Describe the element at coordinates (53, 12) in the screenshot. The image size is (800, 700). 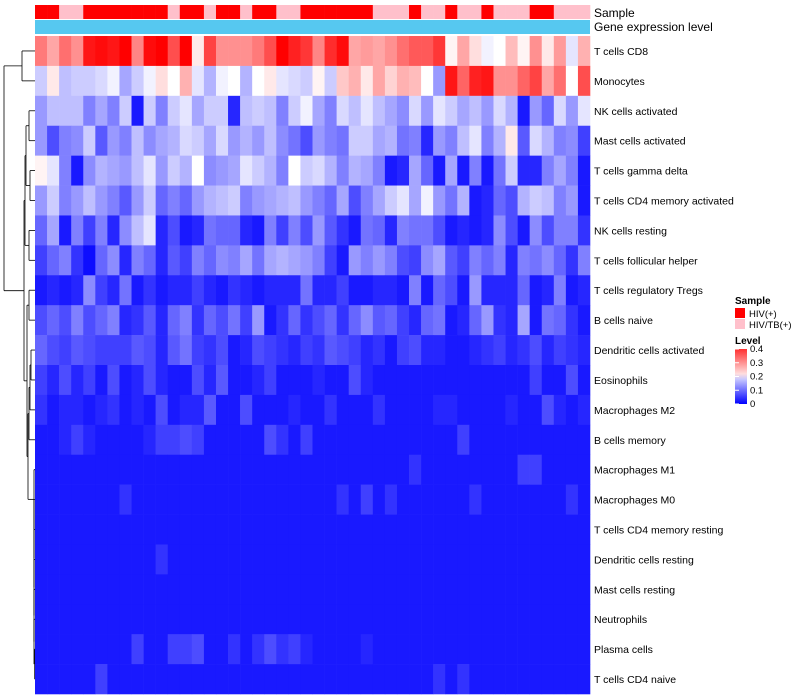
I see `sample-annotation-cell` at that location.